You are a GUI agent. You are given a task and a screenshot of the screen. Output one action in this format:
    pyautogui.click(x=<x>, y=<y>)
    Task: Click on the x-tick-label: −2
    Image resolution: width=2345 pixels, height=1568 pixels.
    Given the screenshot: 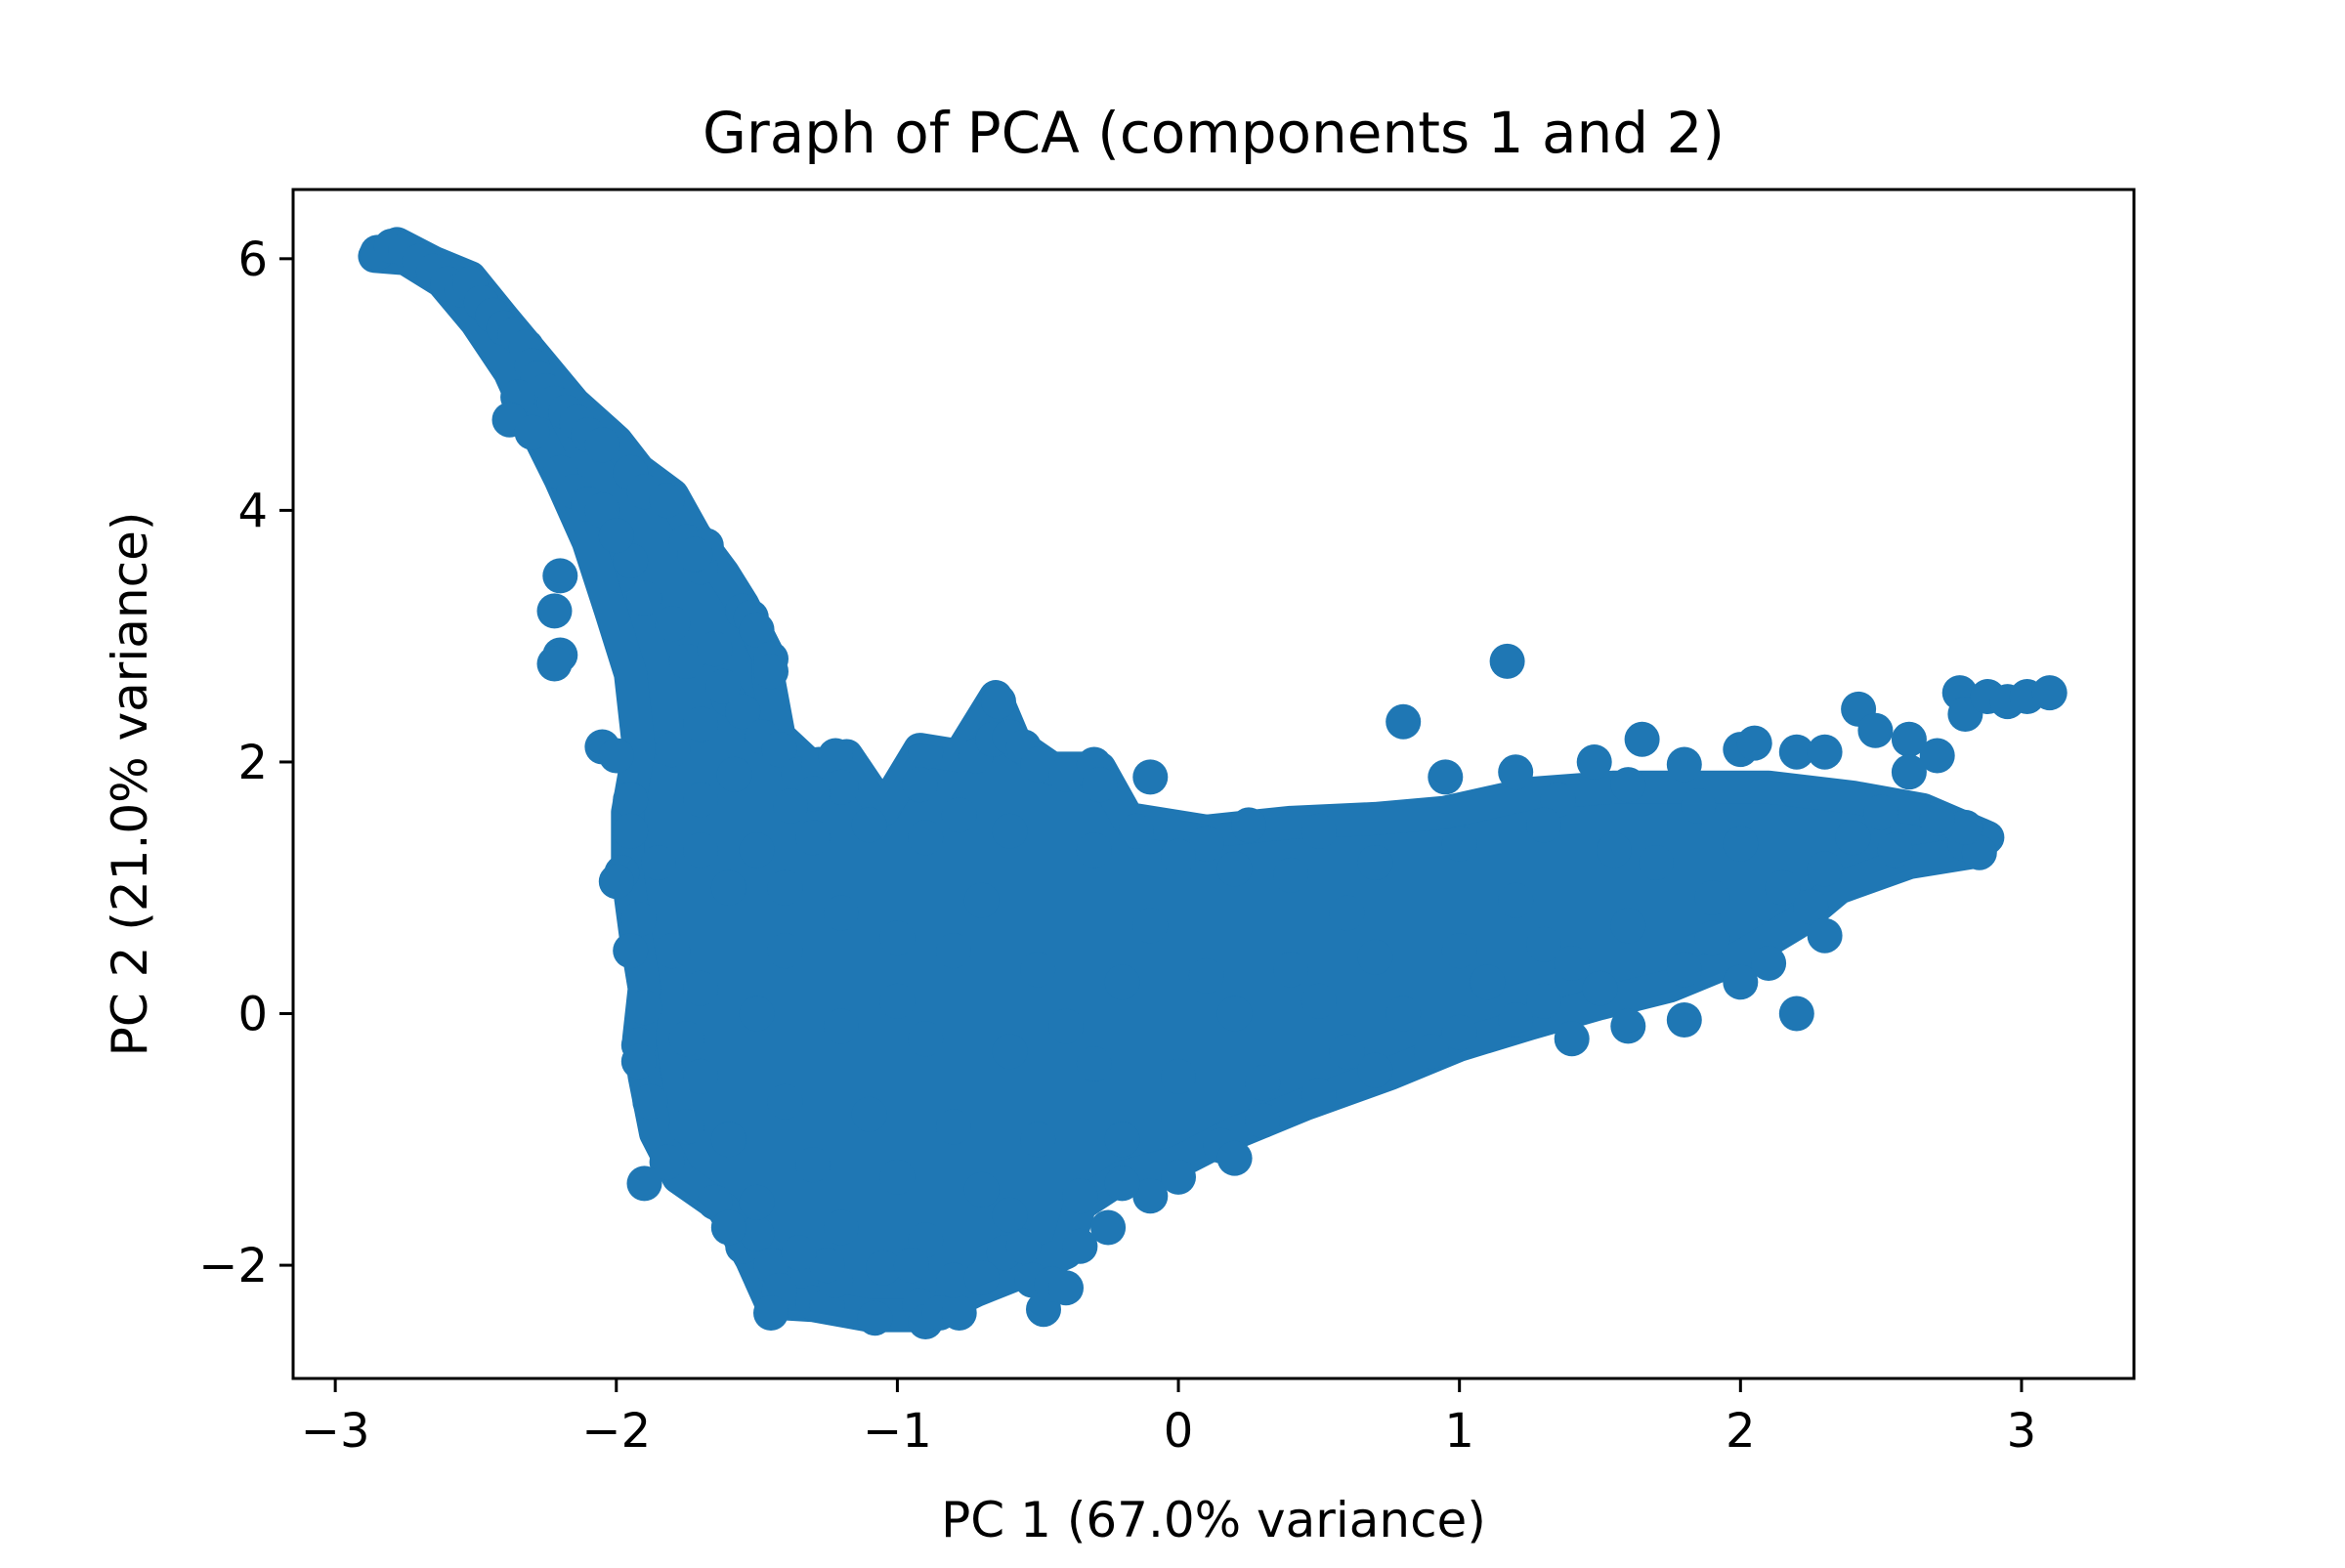 What is the action you would take?
    pyautogui.click(x=616, y=1431)
    